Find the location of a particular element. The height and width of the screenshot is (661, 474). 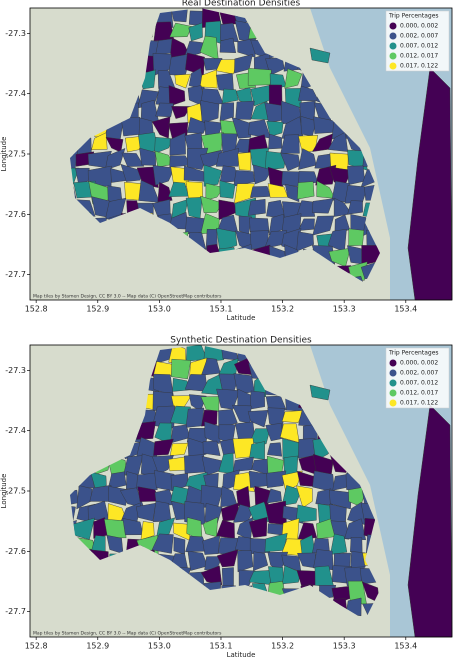

x-axis-label: Latitude is located at coordinates (241, 655).